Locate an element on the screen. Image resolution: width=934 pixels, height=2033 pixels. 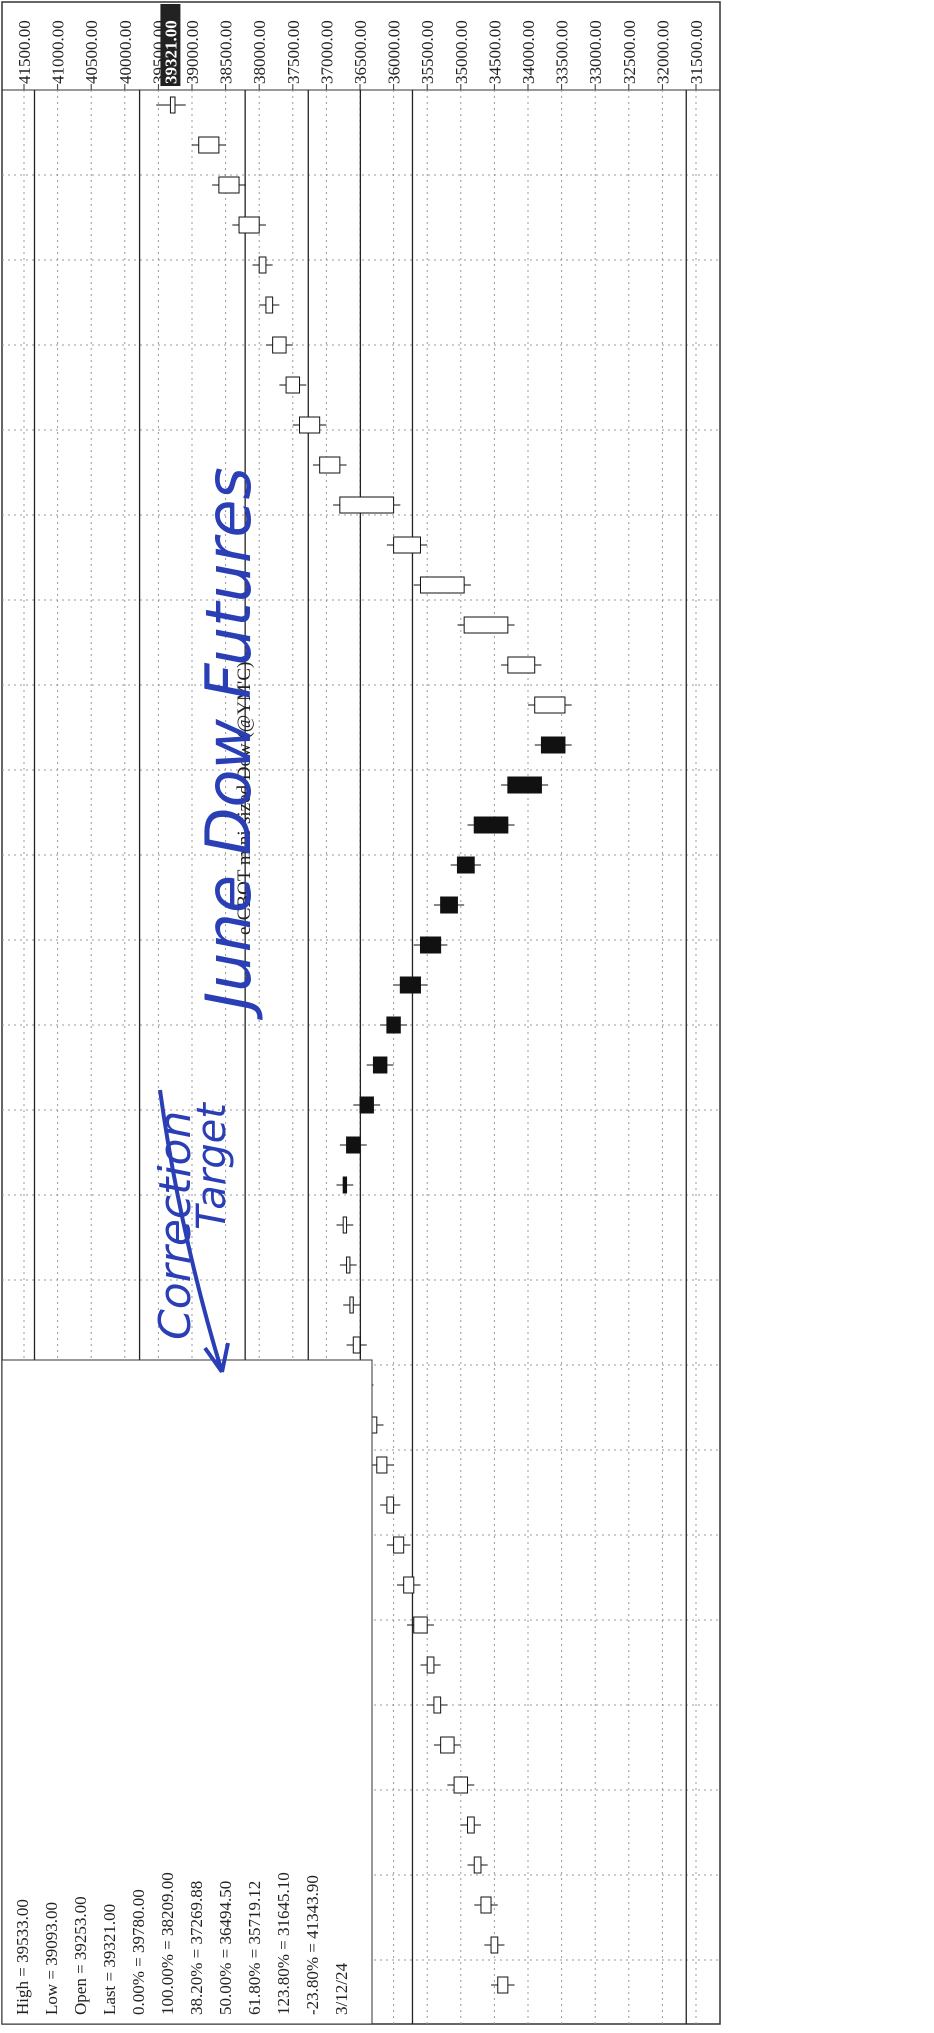
y-tick-label: 38500.00 is located at coordinates (226, 52).